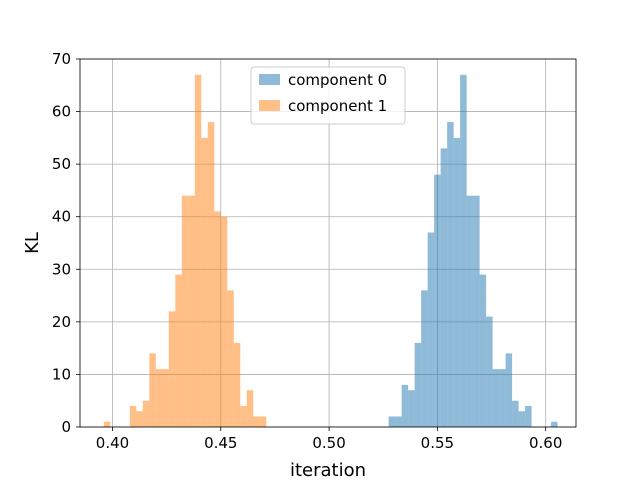 The width and height of the screenshot is (640, 480). I want to click on x-tick-label-2: 0.50, so click(328, 443).